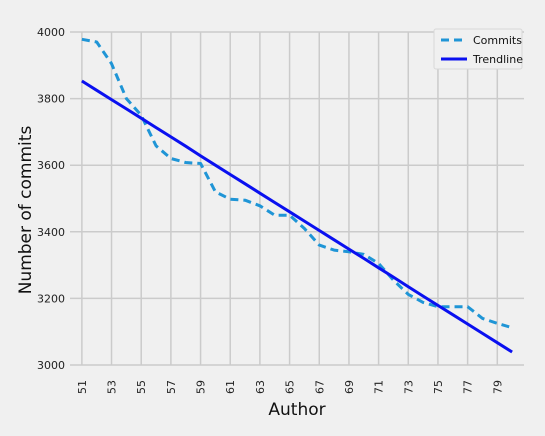 The image size is (545, 436). I want to click on x-tick-label: 73, so click(408, 387).